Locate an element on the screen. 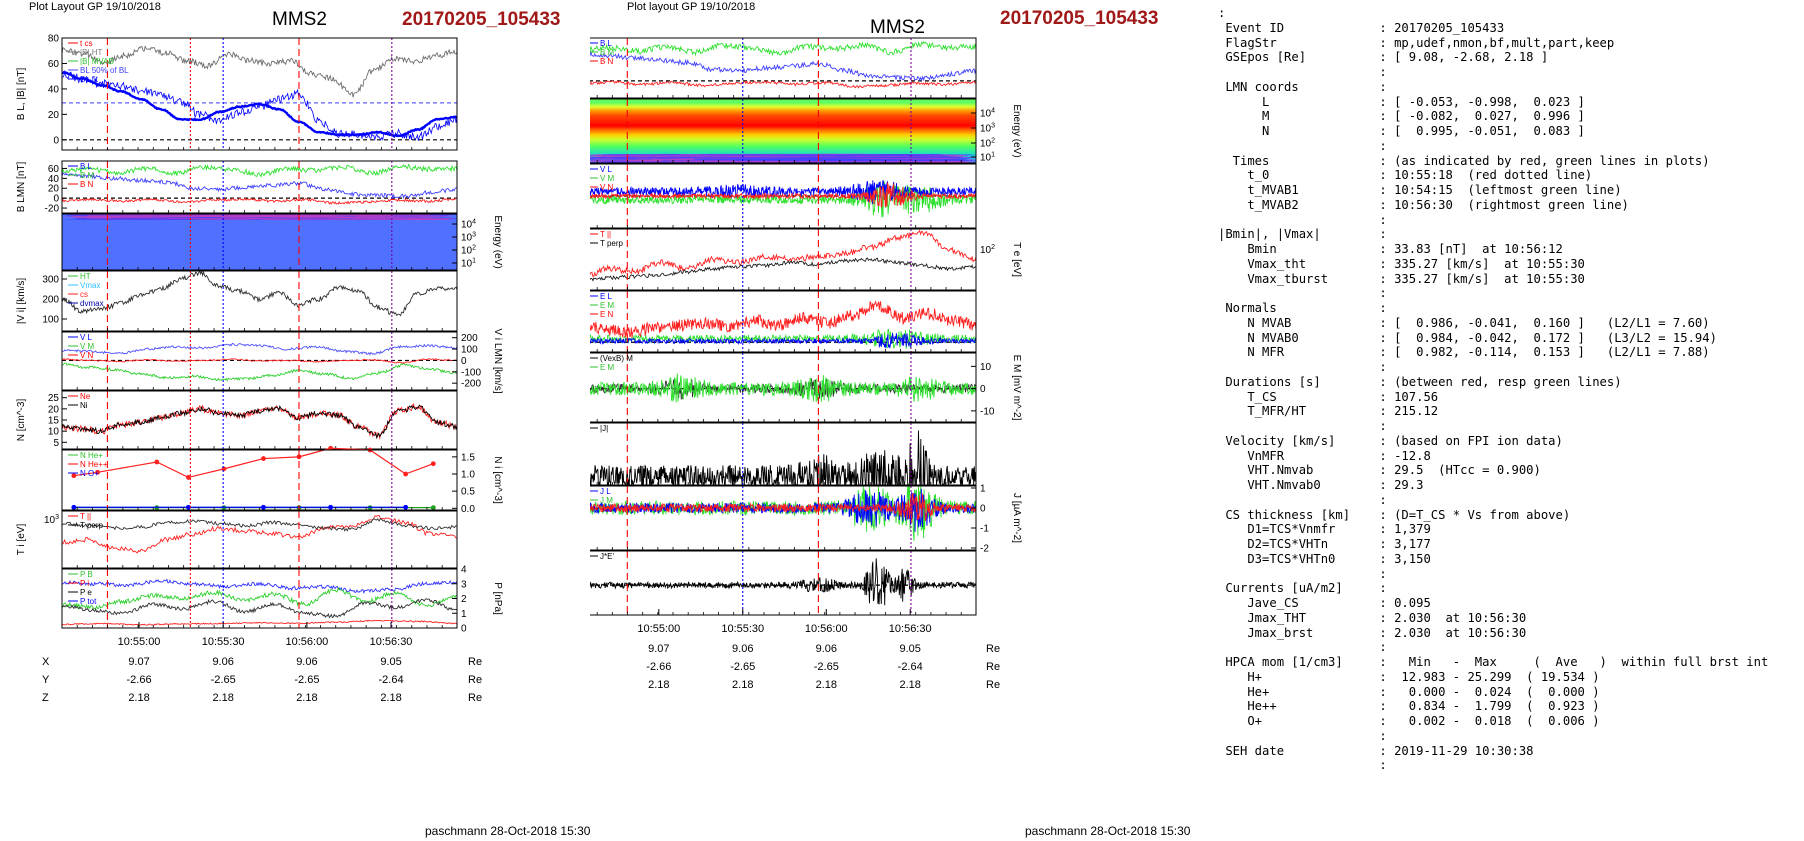 The width and height of the screenshot is (1804, 841). series-bm is located at coordinates (259, 170).